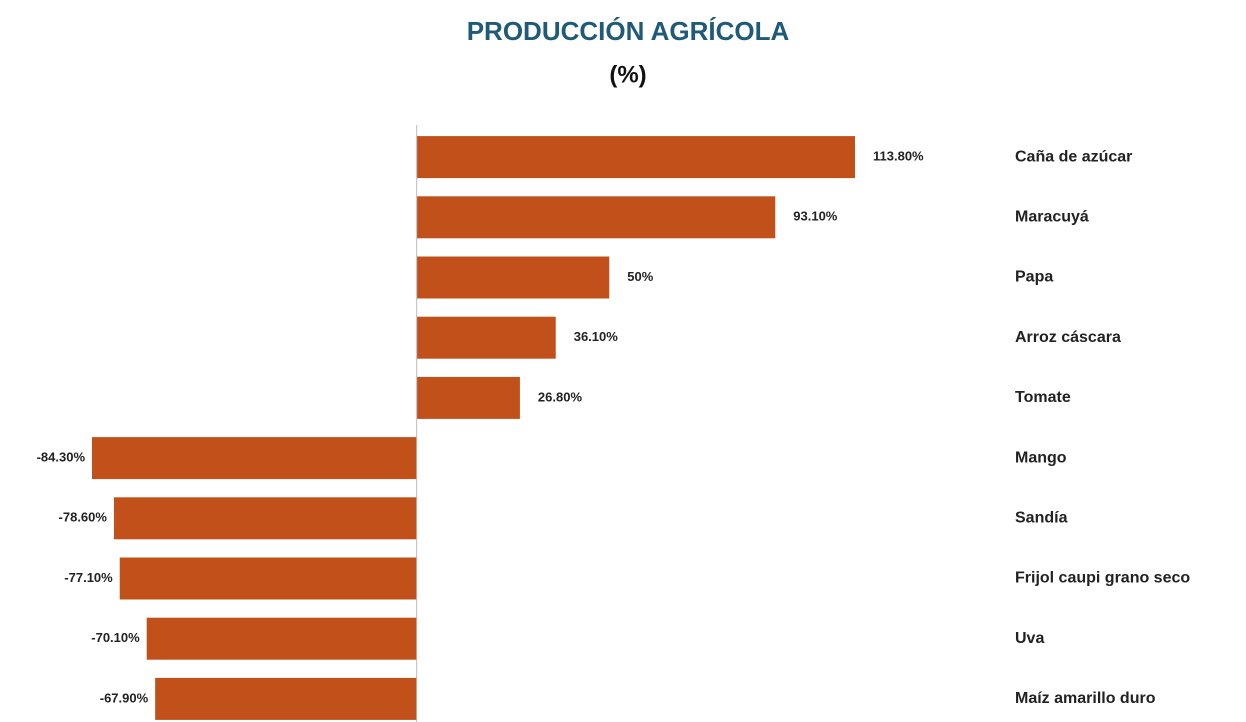 The width and height of the screenshot is (1246, 722). Describe the element at coordinates (898, 156) in the screenshot. I see `value-label: 113.80%` at that location.